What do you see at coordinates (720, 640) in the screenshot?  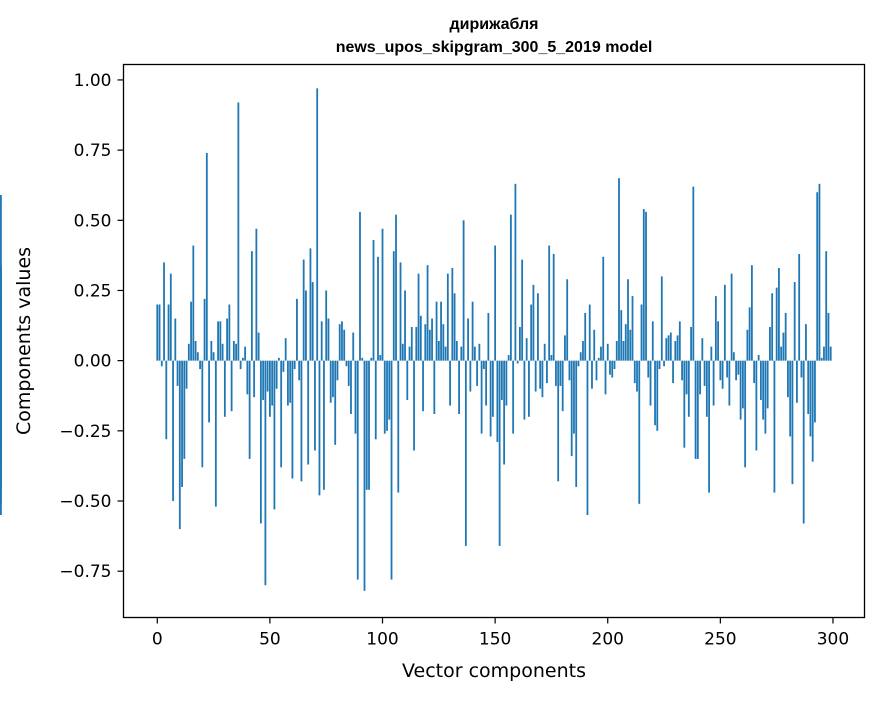 I see `x-tick-label: 250` at bounding box center [720, 640].